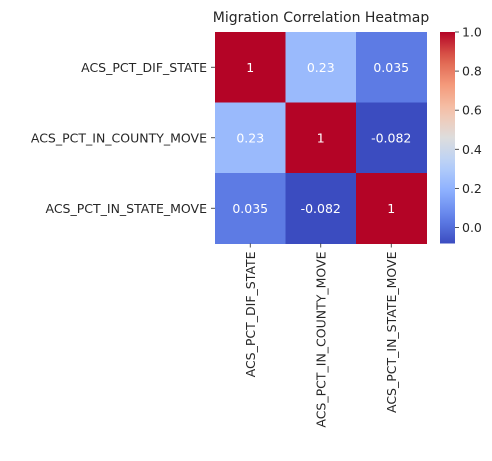 Image resolution: width=492 pixels, height=461 pixels. I want to click on column-tick-label: ACS_PCT_IN_STATE_MOVE, so click(391, 332).